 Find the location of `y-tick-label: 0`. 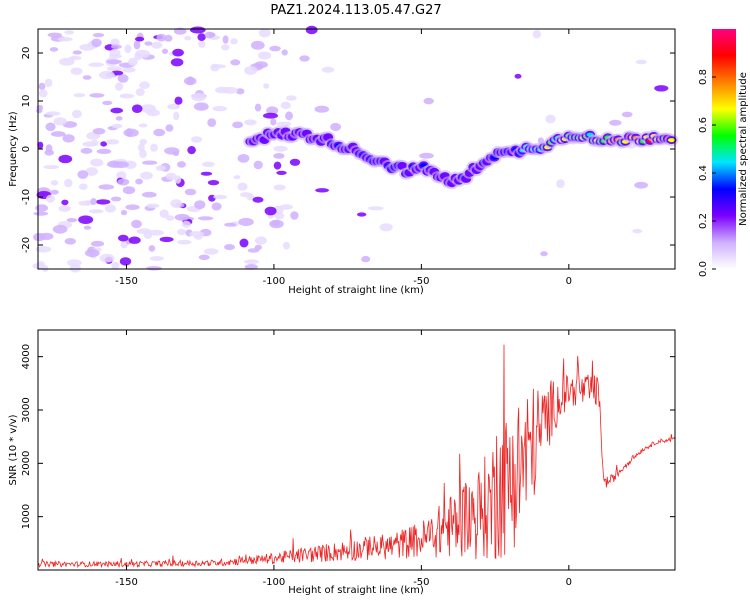

y-tick-label: 0 is located at coordinates (26, 149).